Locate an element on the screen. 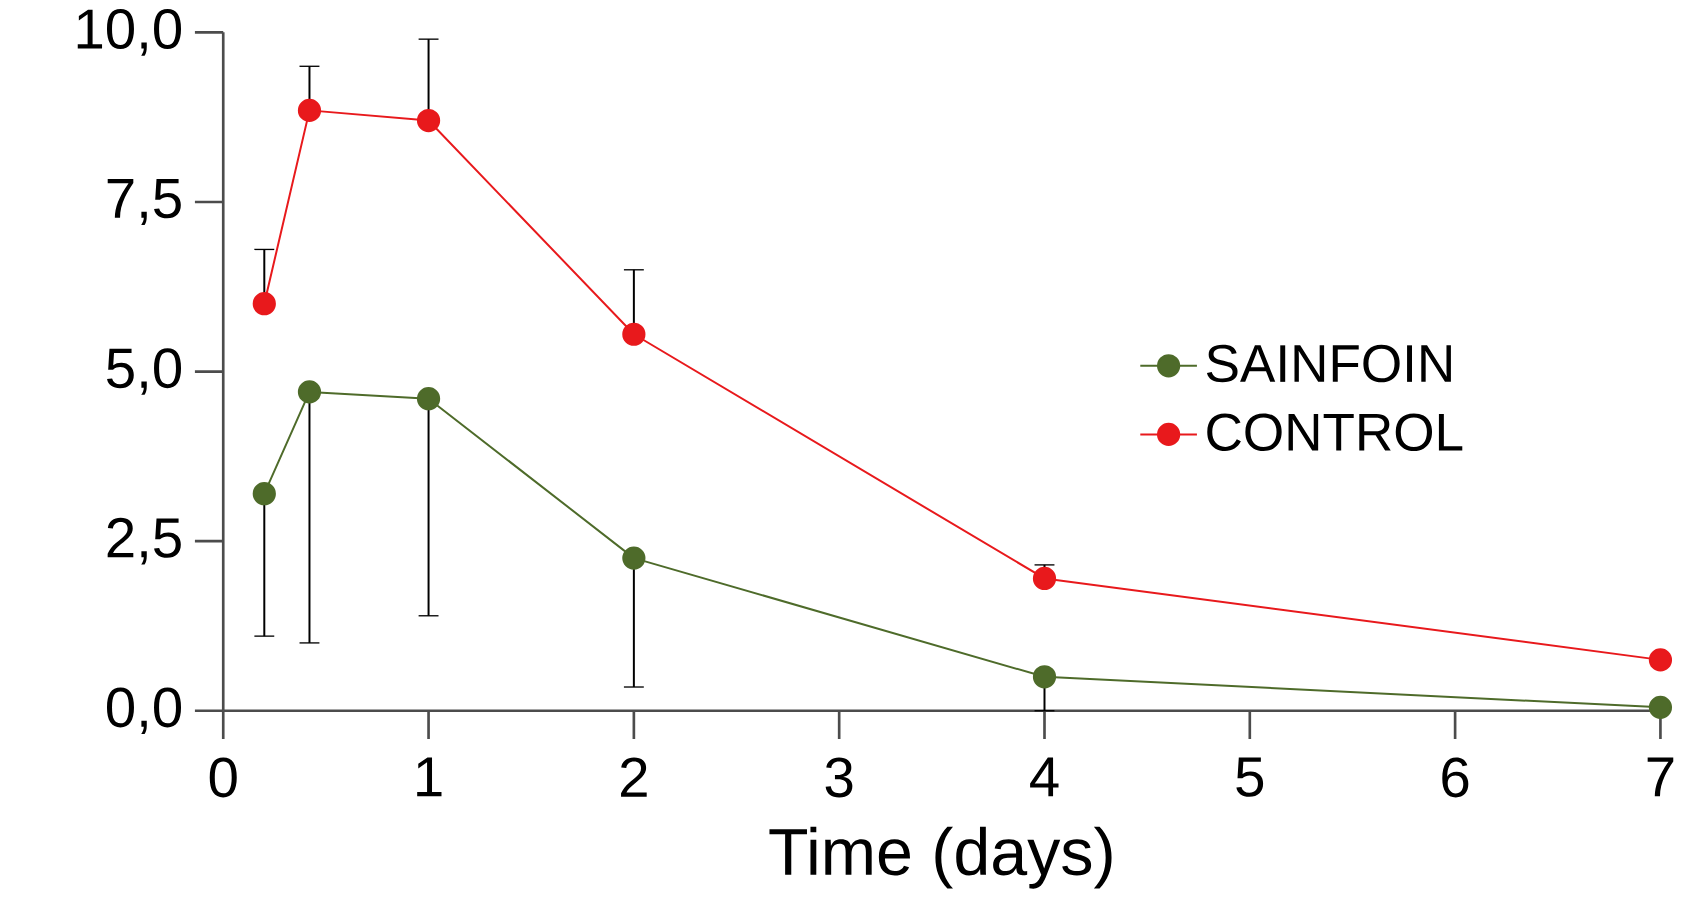  legend-label: SAINFOIN is located at coordinates (1328, 363).